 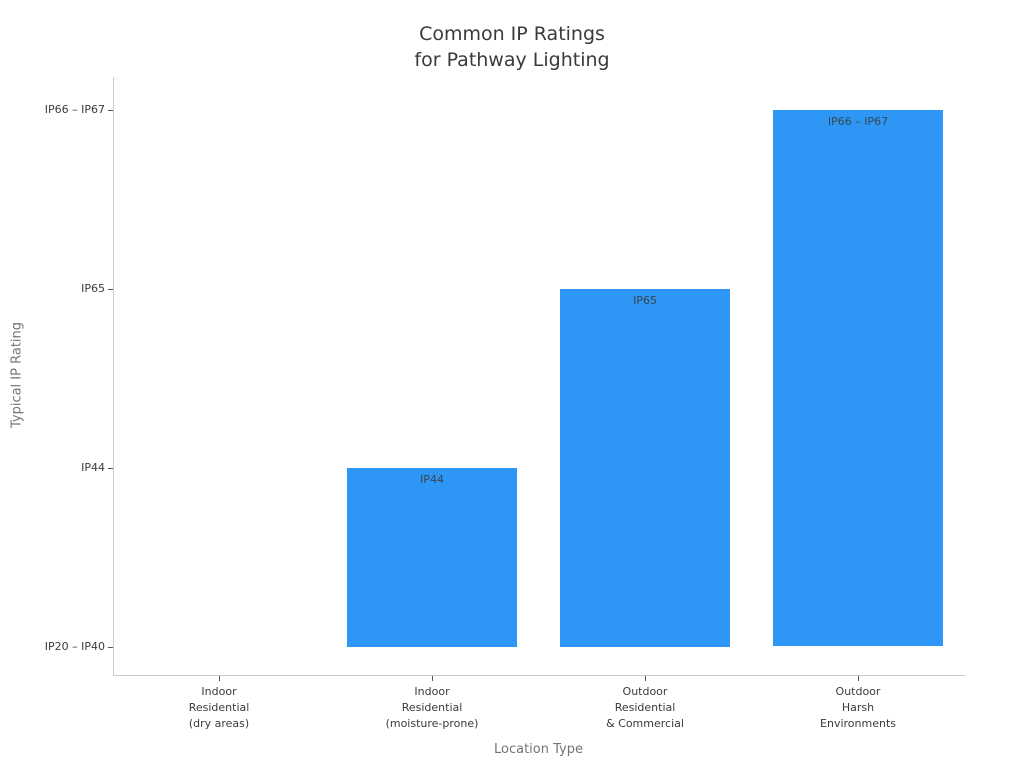 I want to click on y-axis-title: Typical IP Rating, so click(x=17, y=375).